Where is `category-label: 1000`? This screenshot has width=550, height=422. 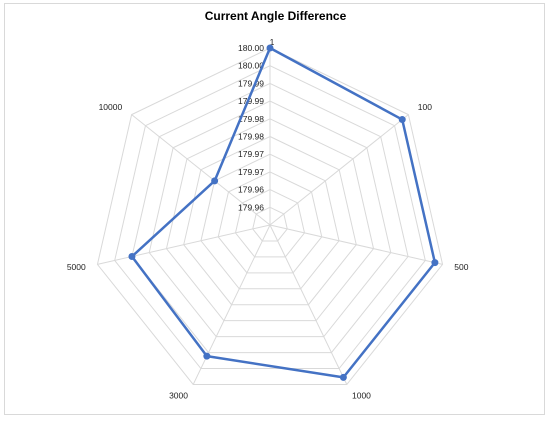 category-label: 1000 is located at coordinates (361, 395).